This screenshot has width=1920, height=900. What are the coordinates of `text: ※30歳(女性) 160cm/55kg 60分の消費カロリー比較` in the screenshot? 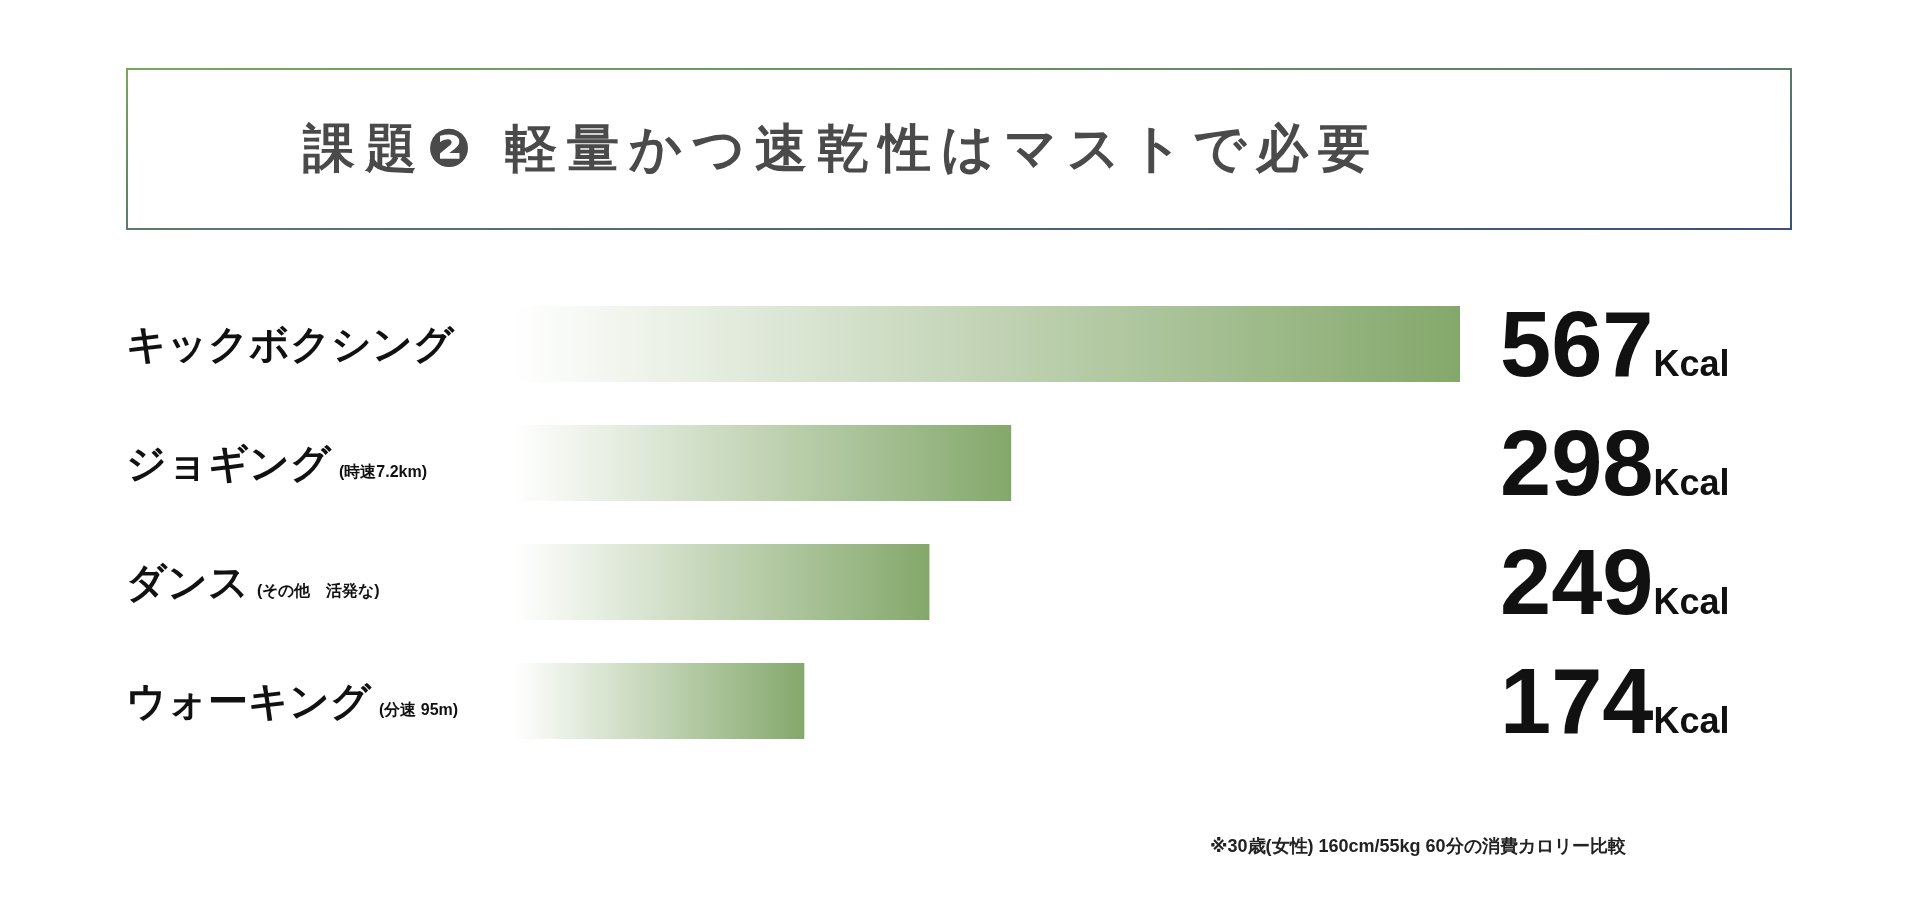 It's located at (1418, 846).